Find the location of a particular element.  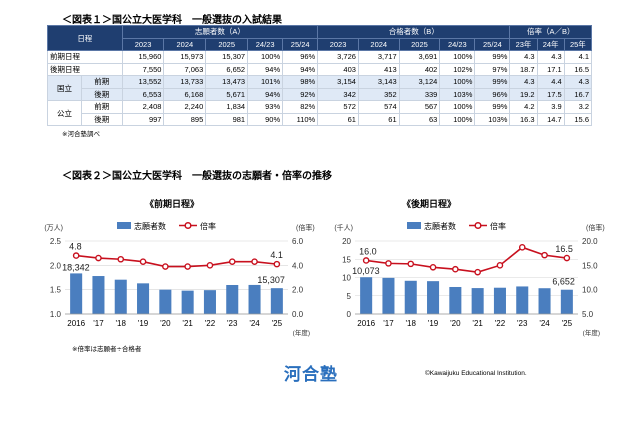

data-label-last-ratio: 4.1 is located at coordinates (276, 255).